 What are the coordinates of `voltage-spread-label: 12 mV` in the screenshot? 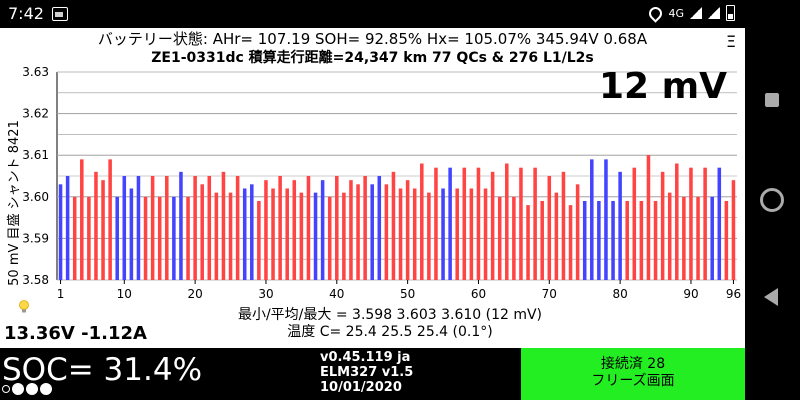 It's located at (663, 86).